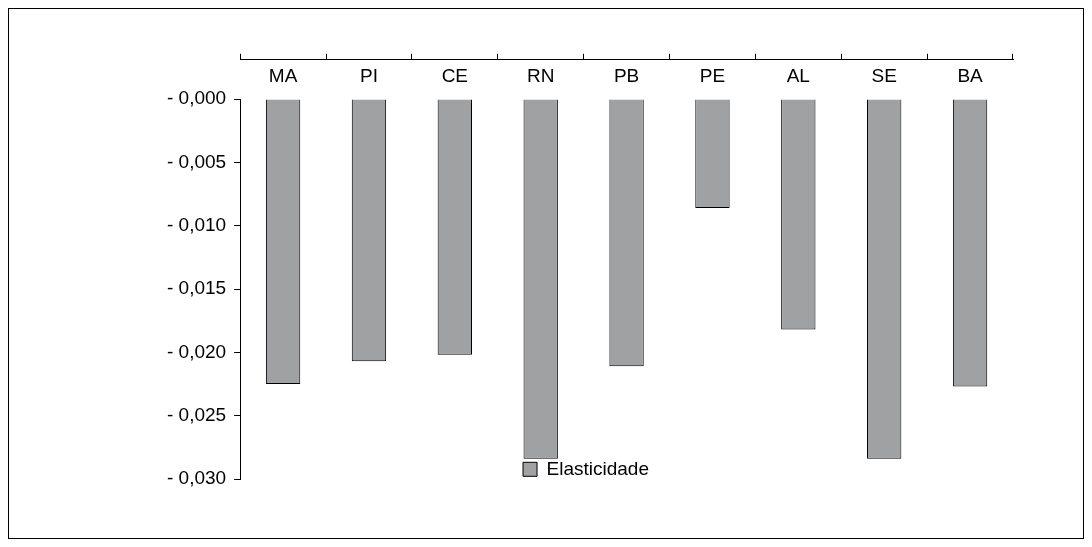 The width and height of the screenshot is (1092, 547). Describe the element at coordinates (283, 75) in the screenshot. I see `x-tick-label: MA` at that location.